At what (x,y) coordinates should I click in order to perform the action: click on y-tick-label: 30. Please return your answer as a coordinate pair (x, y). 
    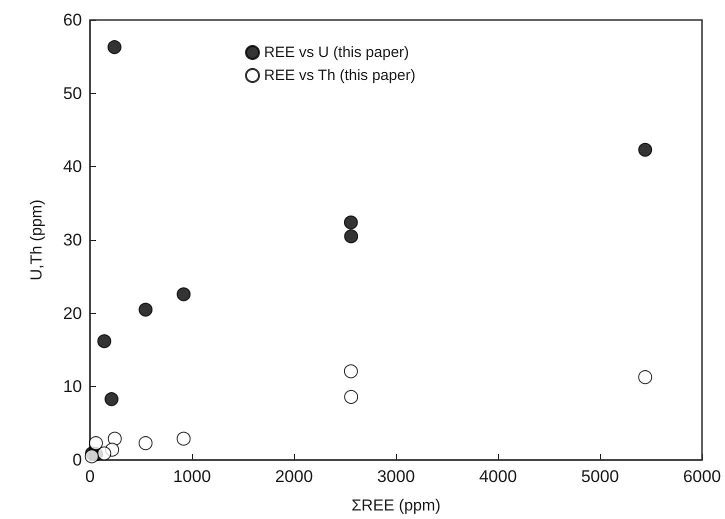
    Looking at the image, I should click on (72, 240).